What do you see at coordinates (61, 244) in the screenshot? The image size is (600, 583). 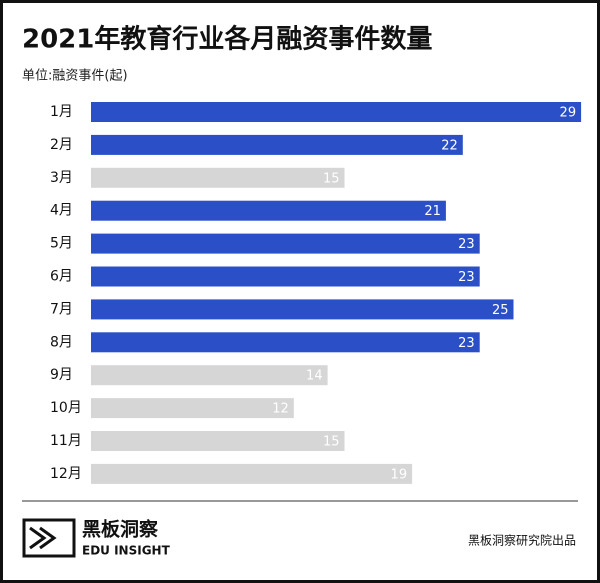 I see `y-tick-label: 5月` at bounding box center [61, 244].